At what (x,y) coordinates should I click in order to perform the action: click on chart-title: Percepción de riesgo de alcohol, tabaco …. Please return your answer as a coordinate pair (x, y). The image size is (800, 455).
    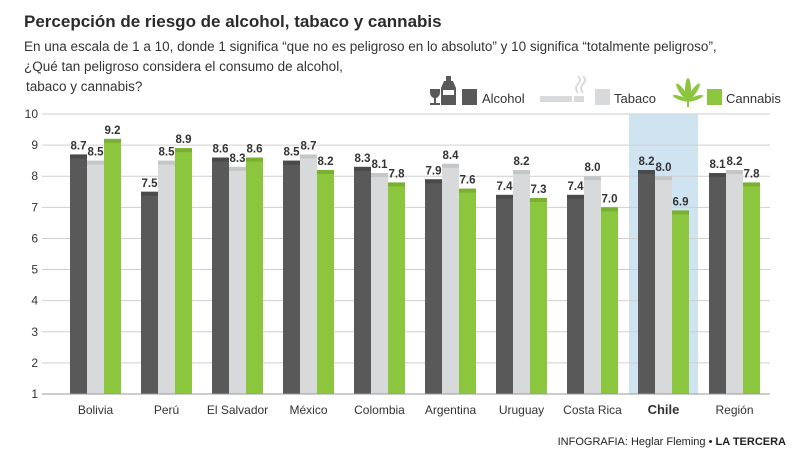
    Looking at the image, I should click on (233, 21).